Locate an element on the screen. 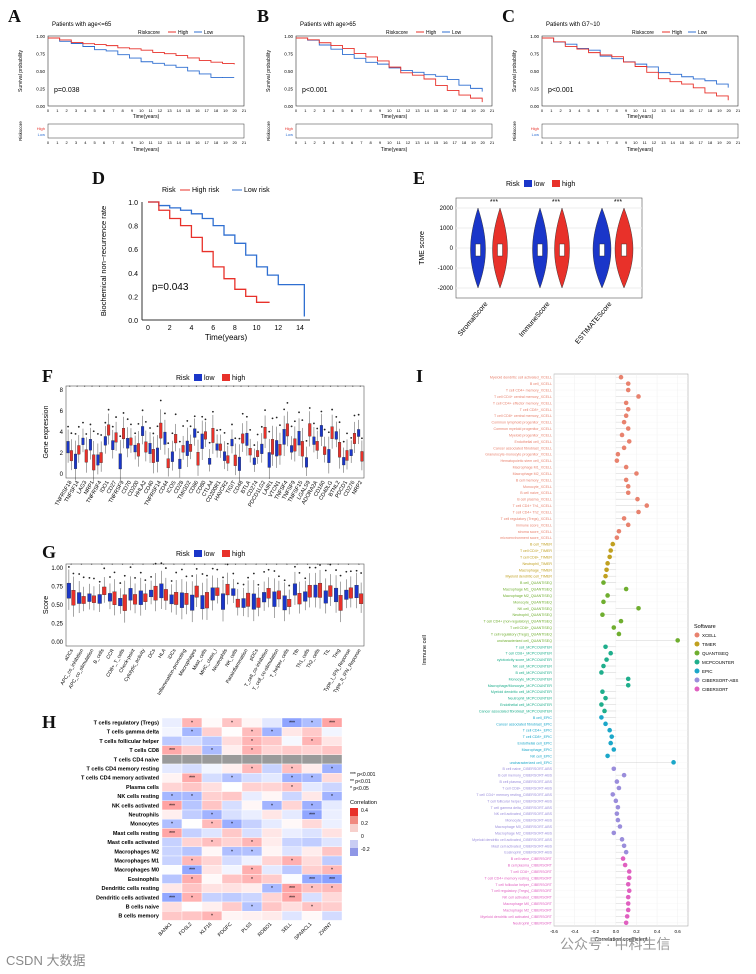  panel-label-h: H is located at coordinates (49, 722).